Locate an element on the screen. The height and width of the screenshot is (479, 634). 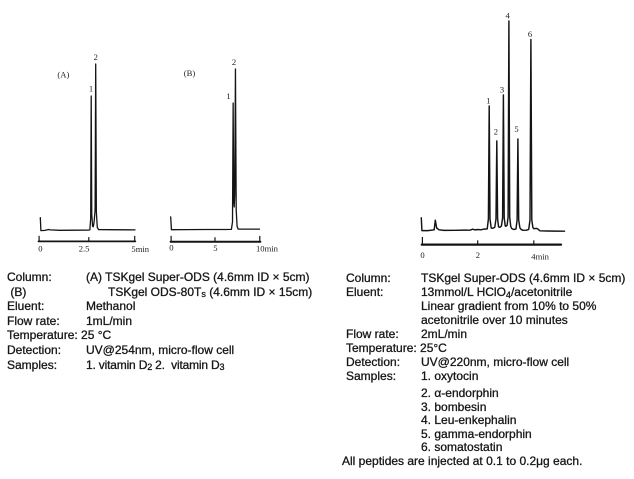
svg-text: 2.5 is located at coordinates (84, 249).